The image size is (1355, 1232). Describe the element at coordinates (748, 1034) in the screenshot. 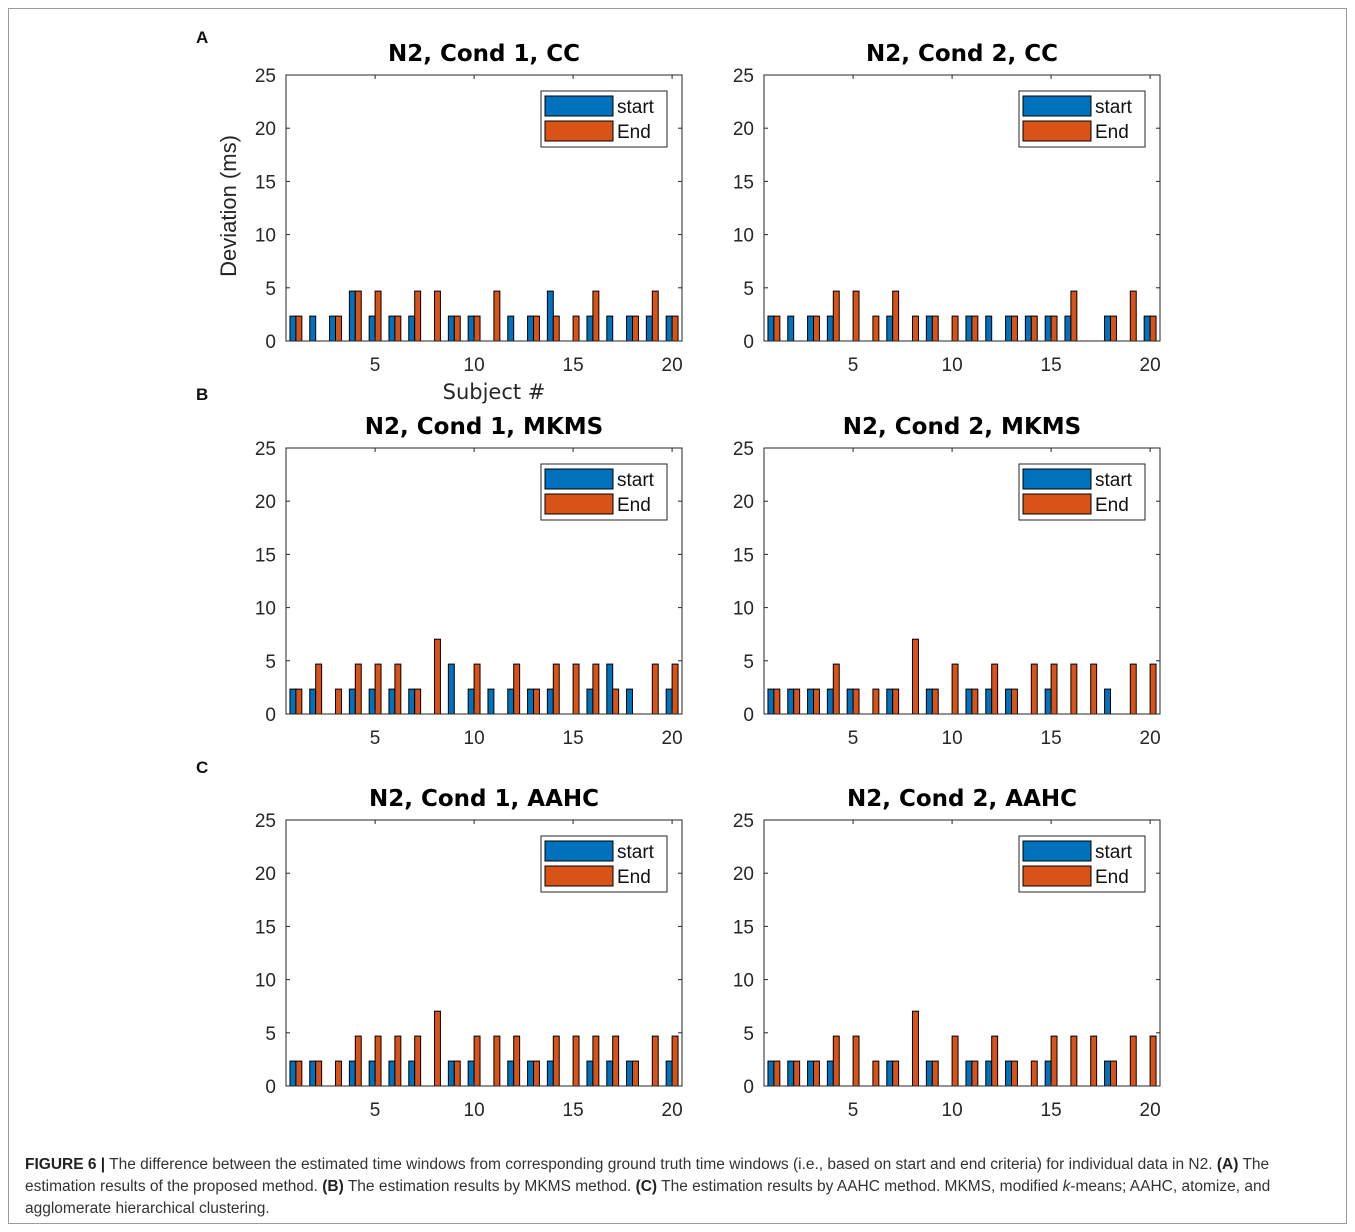

I see `y-tick-label: 5` at that location.